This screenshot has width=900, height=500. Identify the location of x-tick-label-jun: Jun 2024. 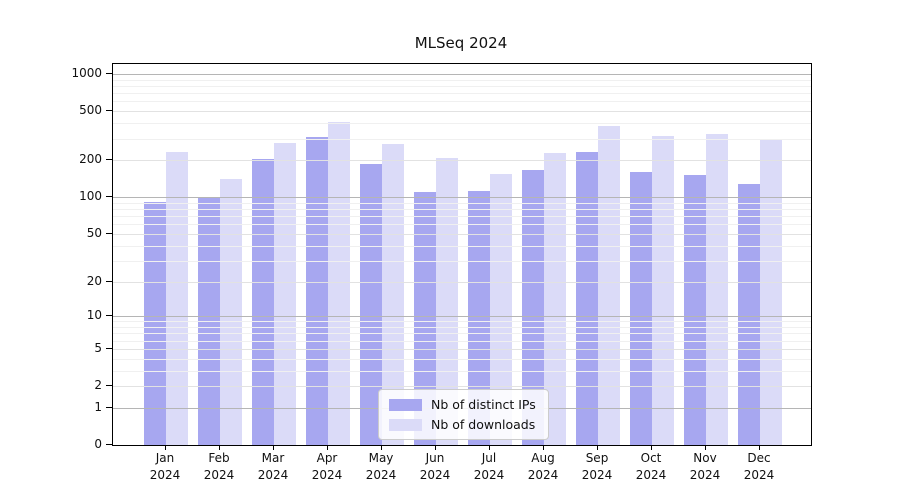
(435, 466).